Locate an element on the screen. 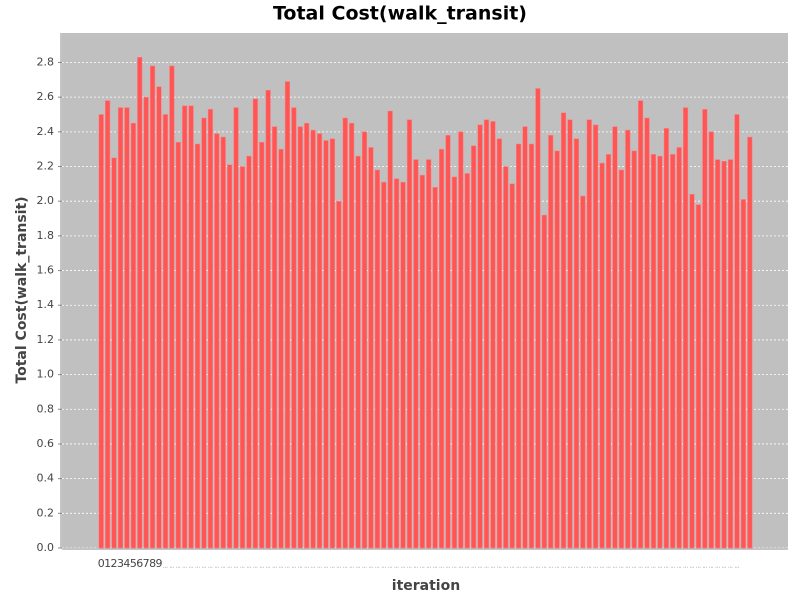 The image size is (800, 600). y-tick-label: 1.2 is located at coordinates (46, 339).